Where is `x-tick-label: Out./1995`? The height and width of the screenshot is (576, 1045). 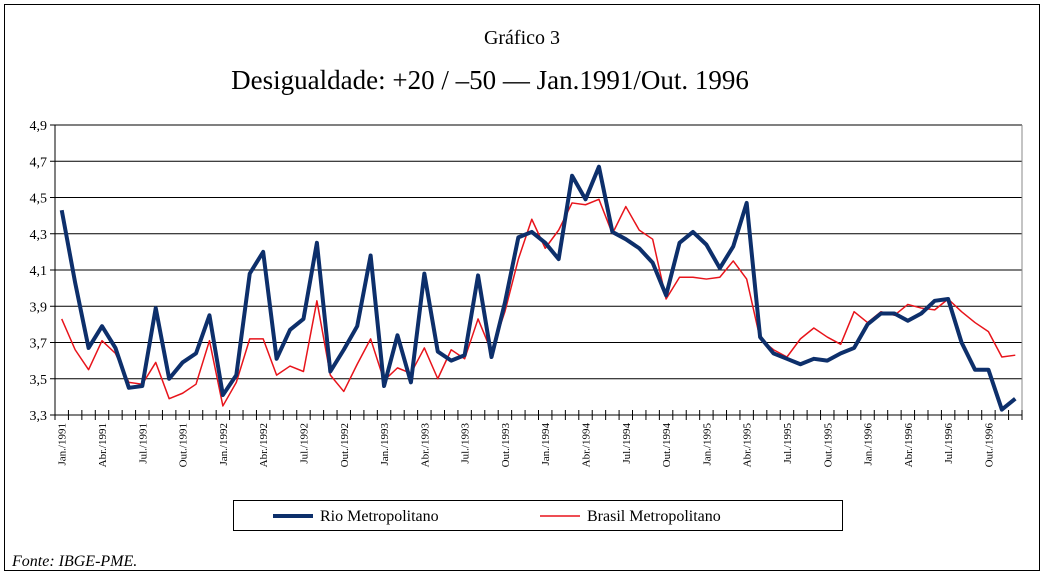
x-tick-label: Out./1995 is located at coordinates (828, 445).